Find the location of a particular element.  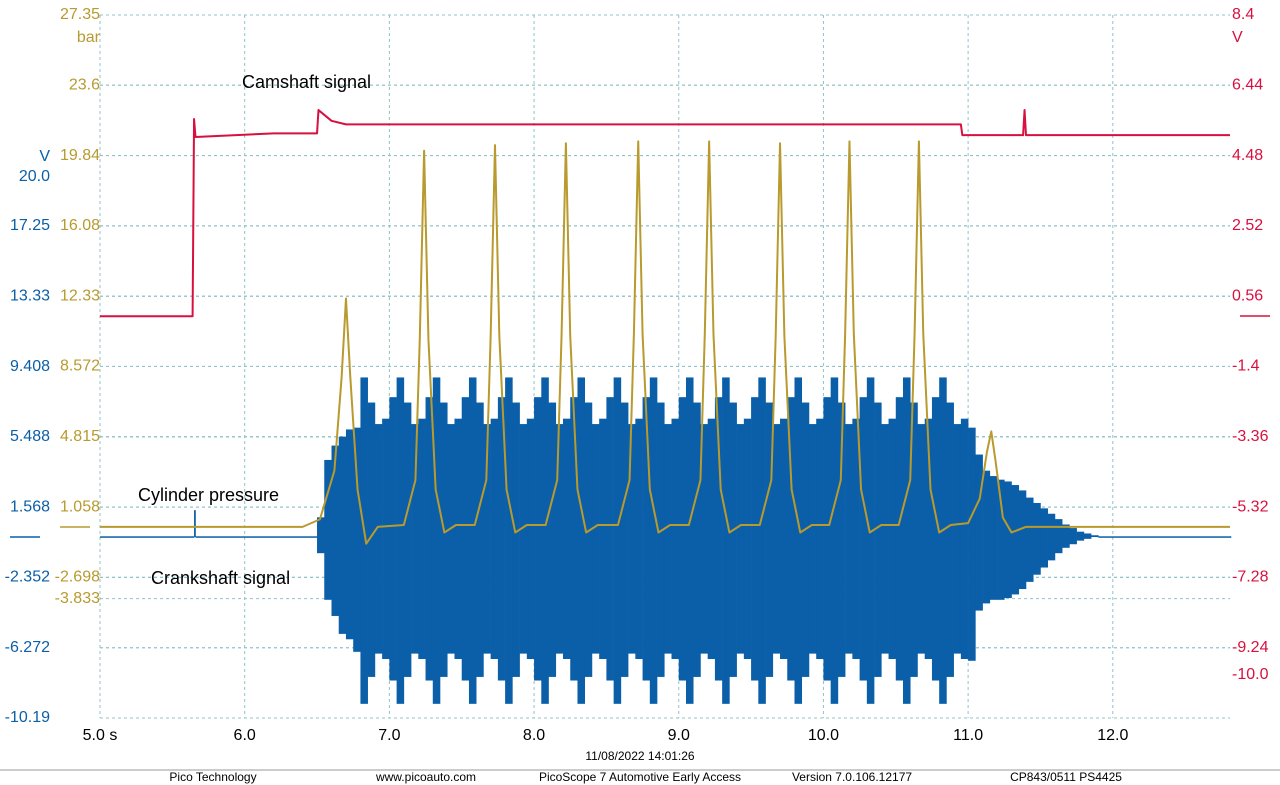

y-tick-label: 20.0 is located at coordinates (34, 176).